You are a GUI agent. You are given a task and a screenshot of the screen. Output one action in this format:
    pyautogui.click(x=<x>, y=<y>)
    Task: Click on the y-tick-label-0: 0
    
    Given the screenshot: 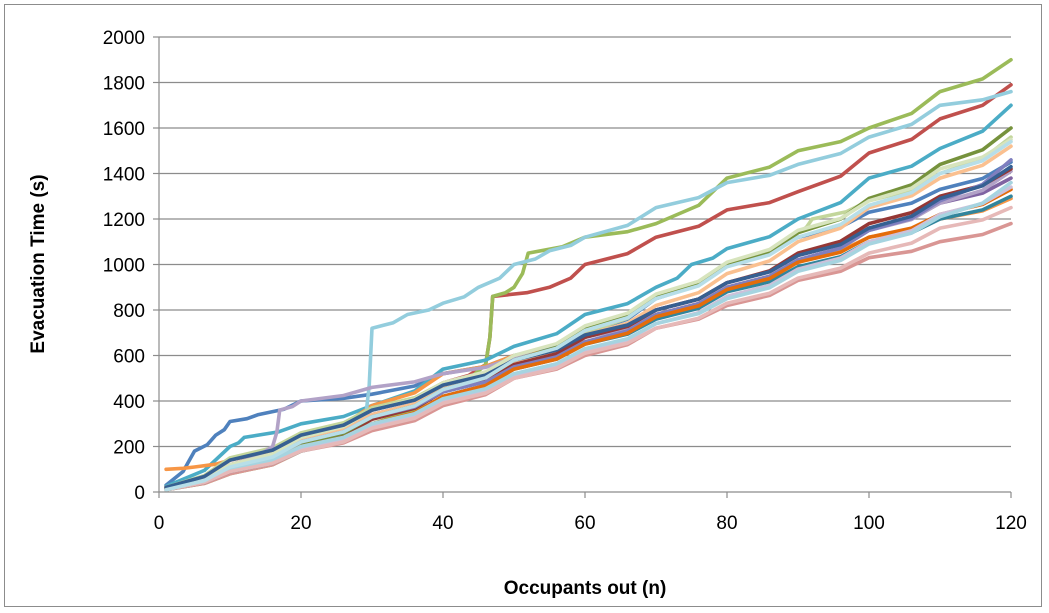 What is the action you would take?
    pyautogui.click(x=139, y=493)
    